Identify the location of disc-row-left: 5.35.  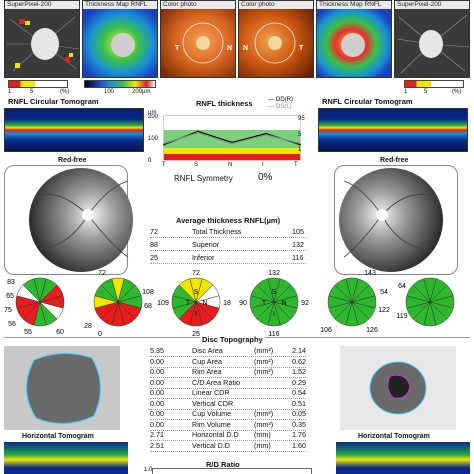
(157, 350).